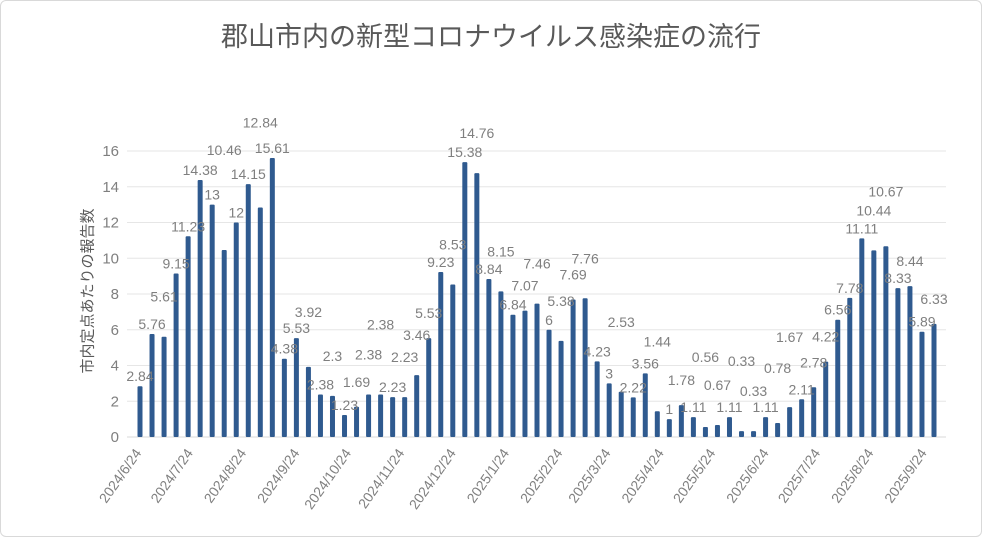 The image size is (982, 537). I want to click on data-label: 3.56, so click(645, 363).